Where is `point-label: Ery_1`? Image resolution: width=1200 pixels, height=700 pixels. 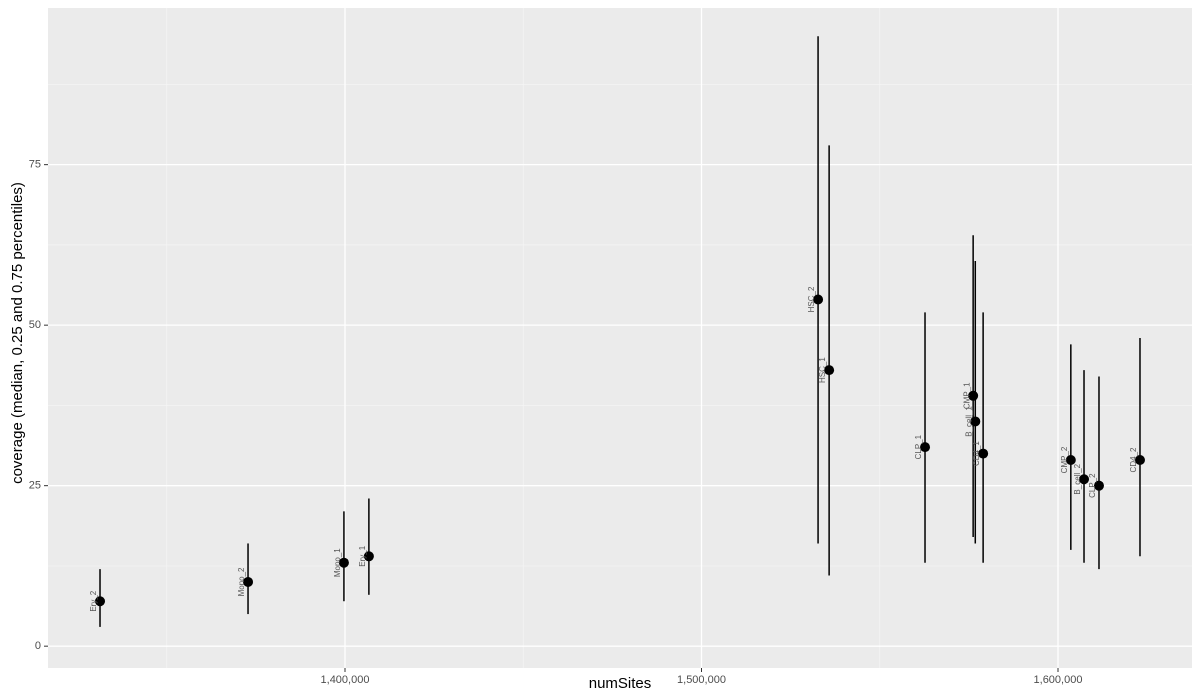 point-label: Ery_1 is located at coordinates (362, 555).